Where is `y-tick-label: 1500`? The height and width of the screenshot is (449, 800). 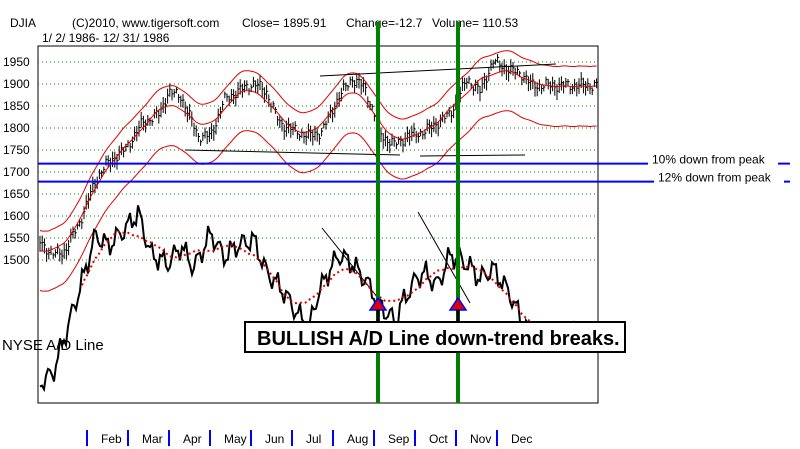
y-tick-label: 1500 is located at coordinates (16, 260).